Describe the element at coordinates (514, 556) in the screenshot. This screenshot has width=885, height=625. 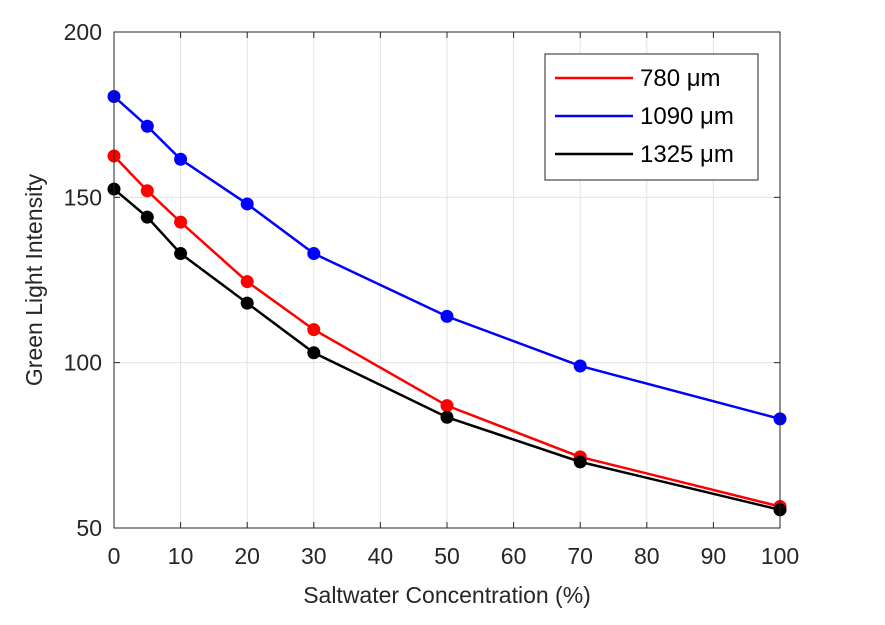
I see `x-tick-label: 60` at that location.